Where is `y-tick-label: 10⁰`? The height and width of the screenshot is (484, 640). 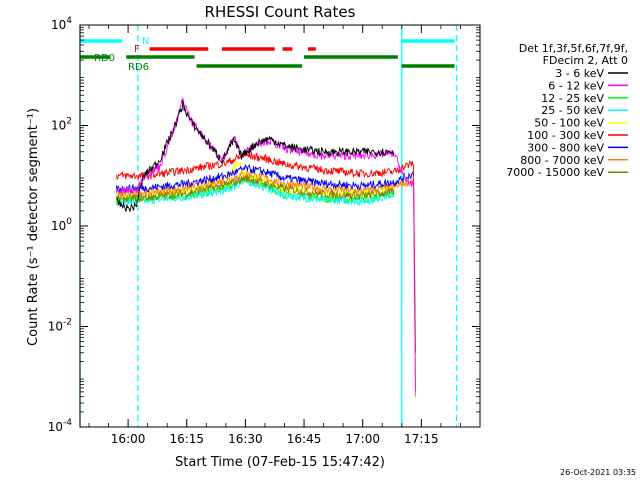 y-tick-label: 10⁰ is located at coordinates (61, 225).